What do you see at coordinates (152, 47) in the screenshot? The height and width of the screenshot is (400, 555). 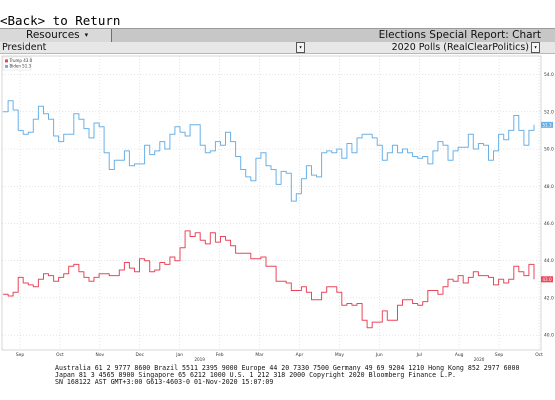 I see `race-select: President` at bounding box center [152, 47].